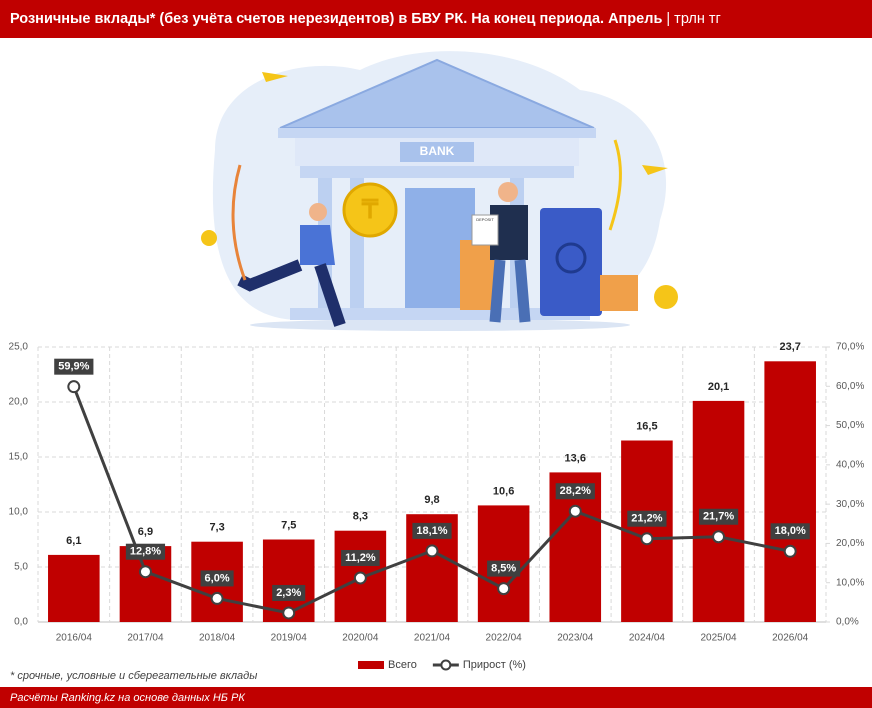 The height and width of the screenshot is (708, 872). I want to click on growth-value-label: 2,3%, so click(288, 593).